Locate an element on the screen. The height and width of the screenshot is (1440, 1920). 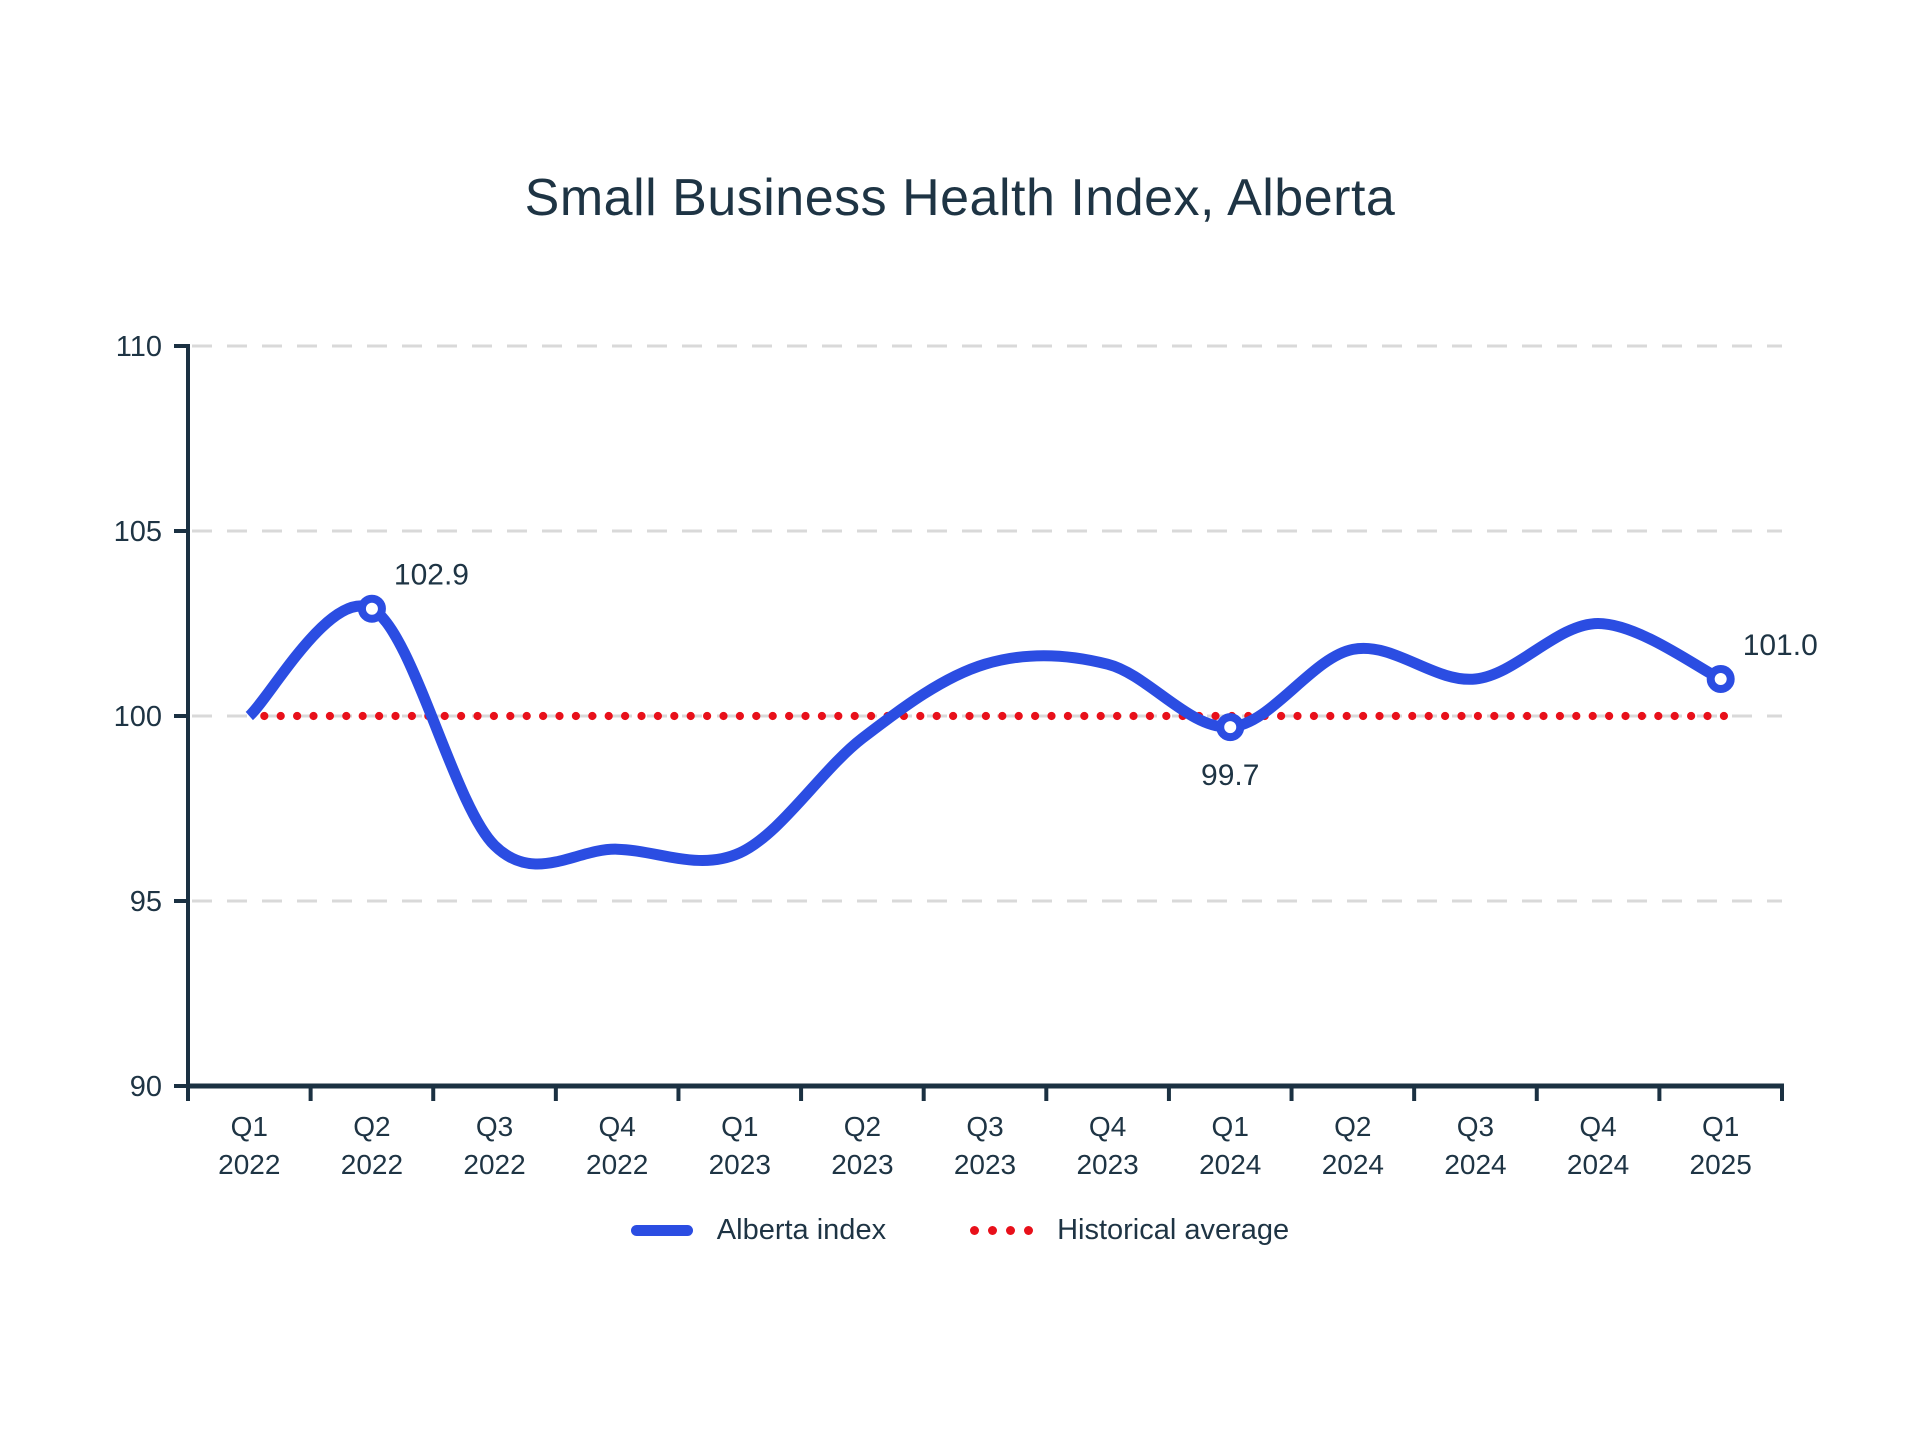
annotation-99.7: 99.7 is located at coordinates (1230, 775).